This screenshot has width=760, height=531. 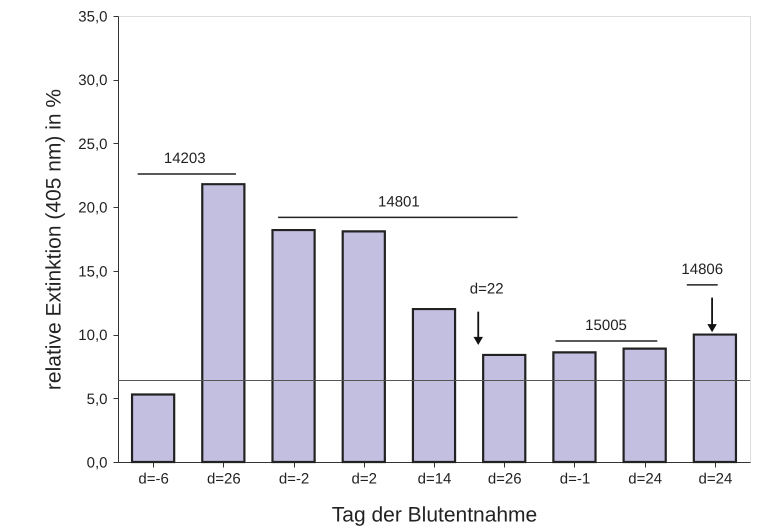 I want to click on x-tick-label: d=2, so click(x=365, y=479).